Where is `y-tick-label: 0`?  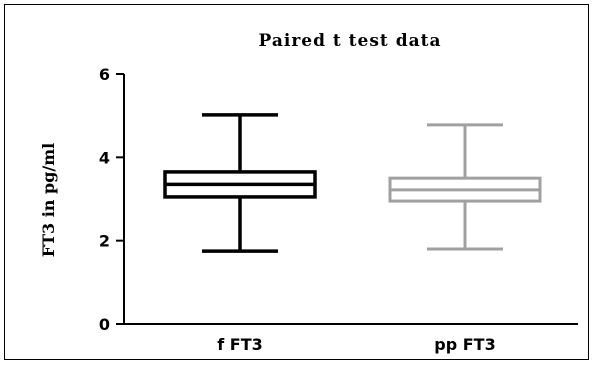
y-tick-label: 0 is located at coordinates (104, 324).